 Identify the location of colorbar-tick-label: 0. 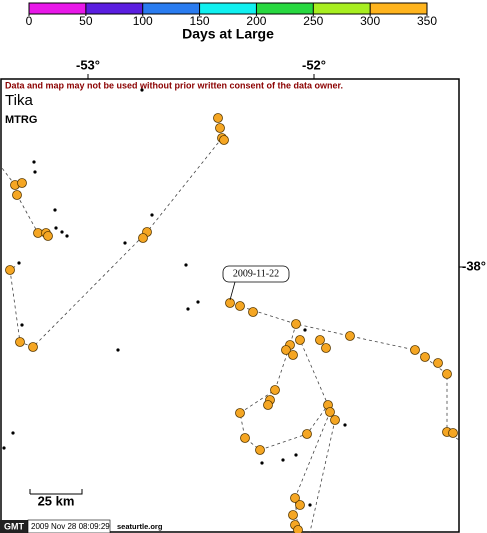
(29, 21).